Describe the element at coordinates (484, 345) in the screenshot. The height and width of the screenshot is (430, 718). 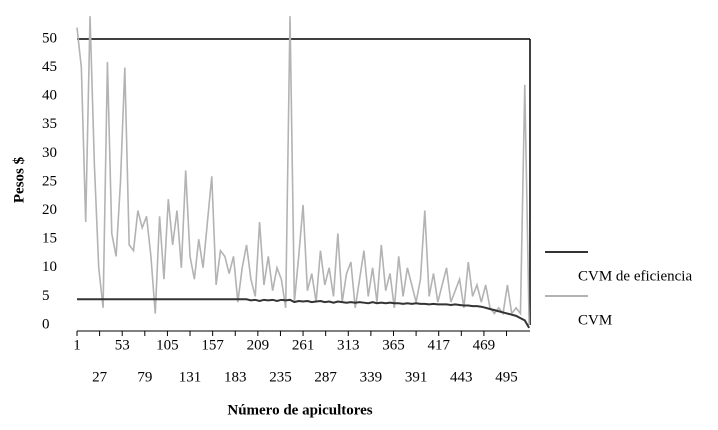
I see `x-tick-label: 469` at that location.